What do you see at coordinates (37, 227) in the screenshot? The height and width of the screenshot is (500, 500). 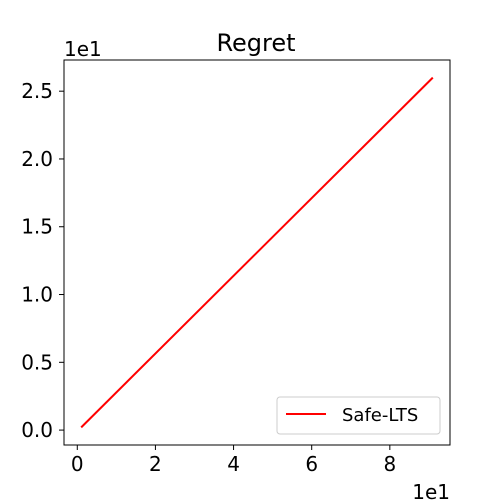 I see `y-tick-label: 1.5` at bounding box center [37, 227].